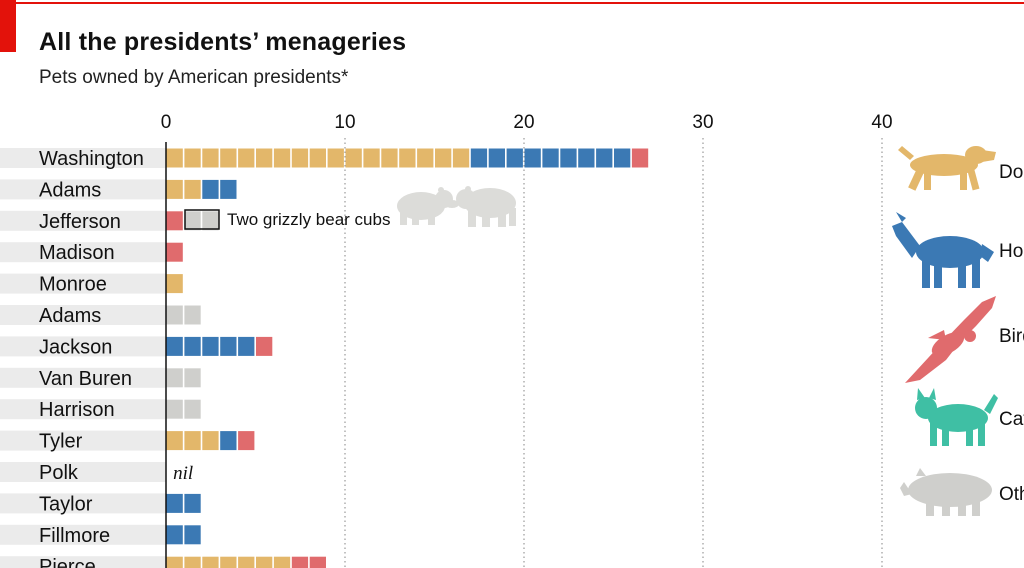 This screenshot has height=568, width=1024. Describe the element at coordinates (194, 77) in the screenshot. I see `chart-subtitle: Pets owned by American presidents*` at that location.